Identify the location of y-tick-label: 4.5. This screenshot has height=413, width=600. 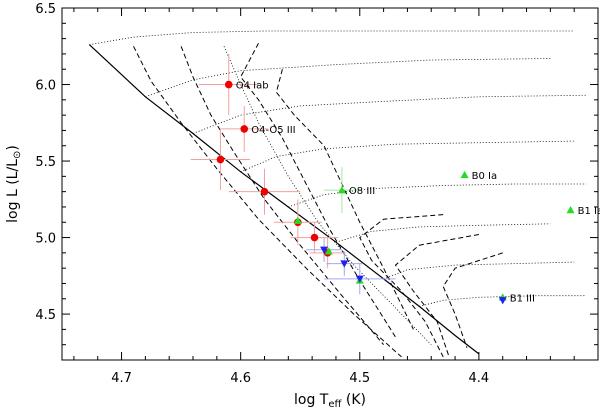
(45, 315).